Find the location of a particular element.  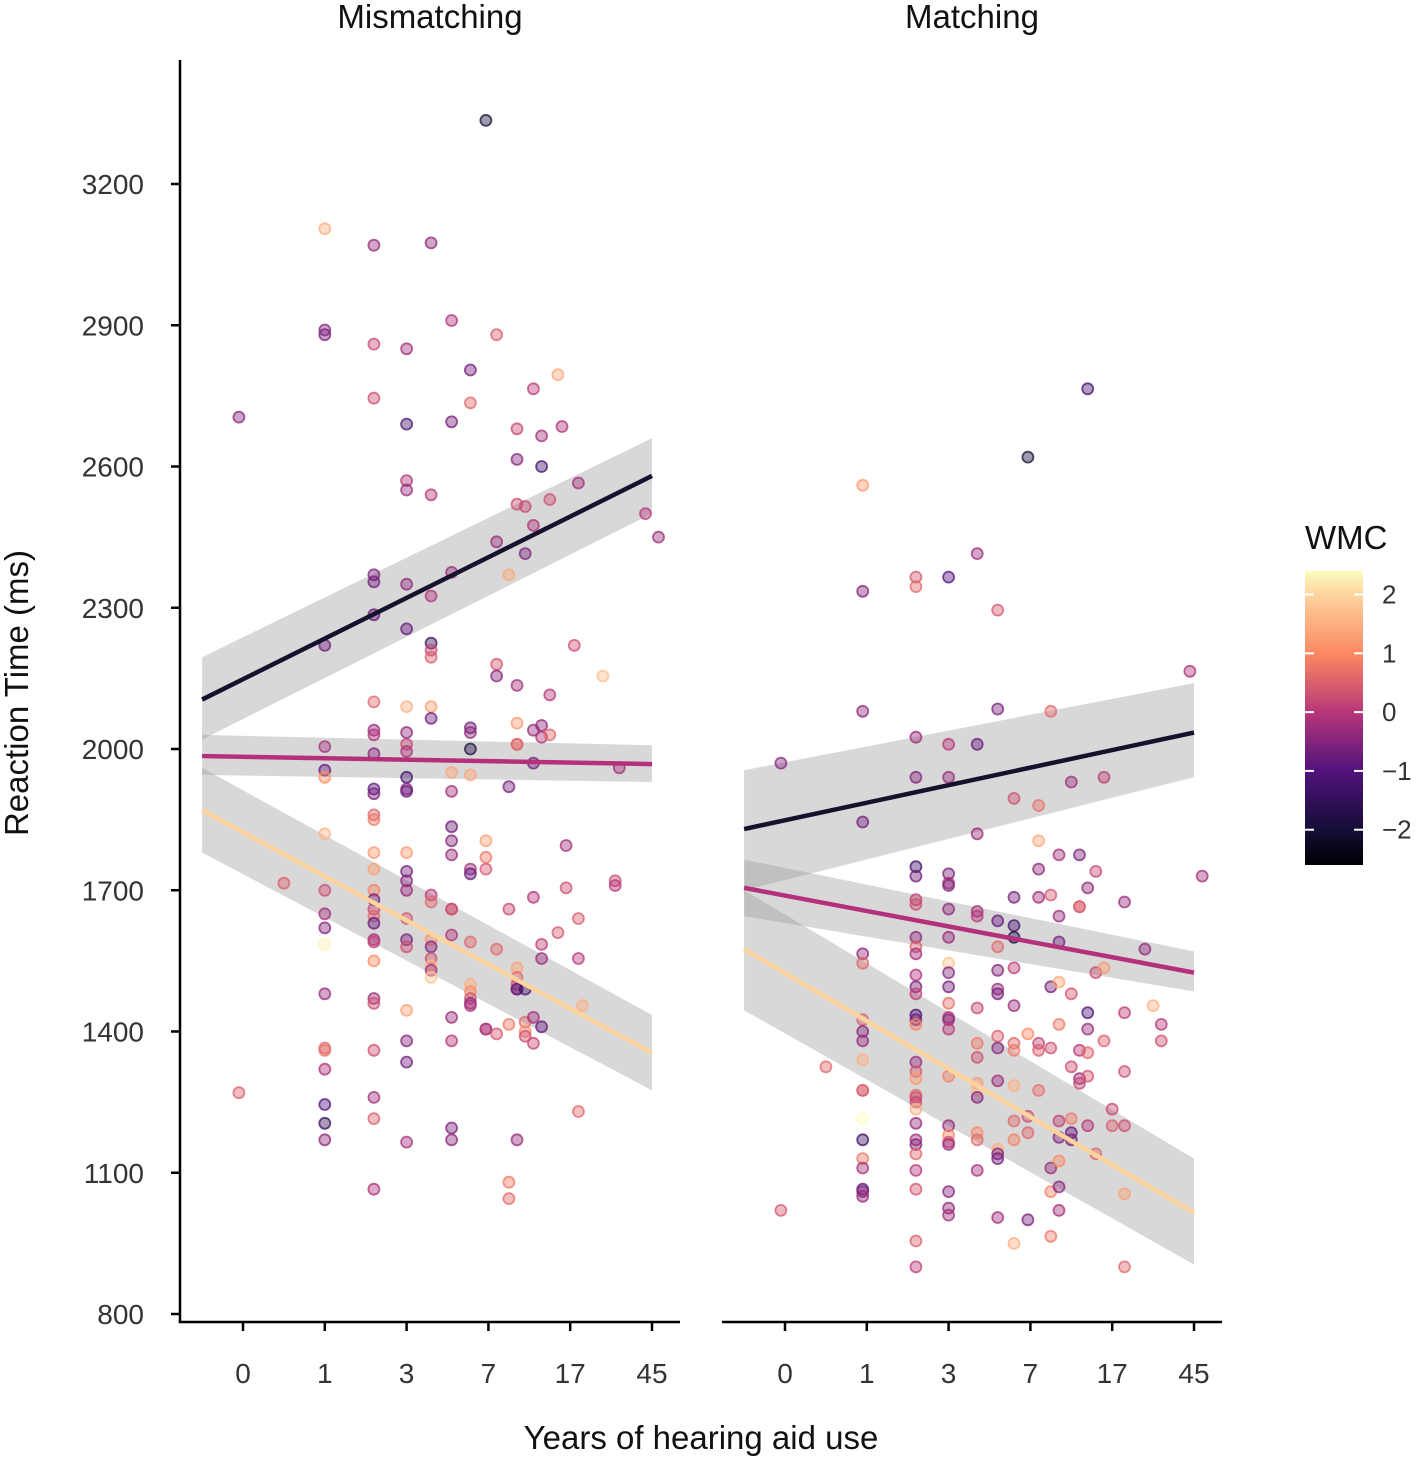

legend-tick-label: −2 is located at coordinates (1397, 830).